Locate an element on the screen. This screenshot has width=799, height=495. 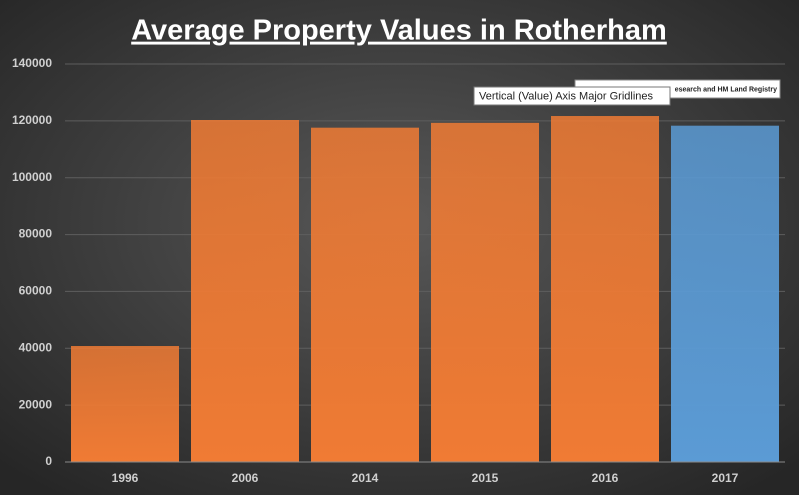
annotation: esearch and HM Land Registry is located at coordinates (726, 89).